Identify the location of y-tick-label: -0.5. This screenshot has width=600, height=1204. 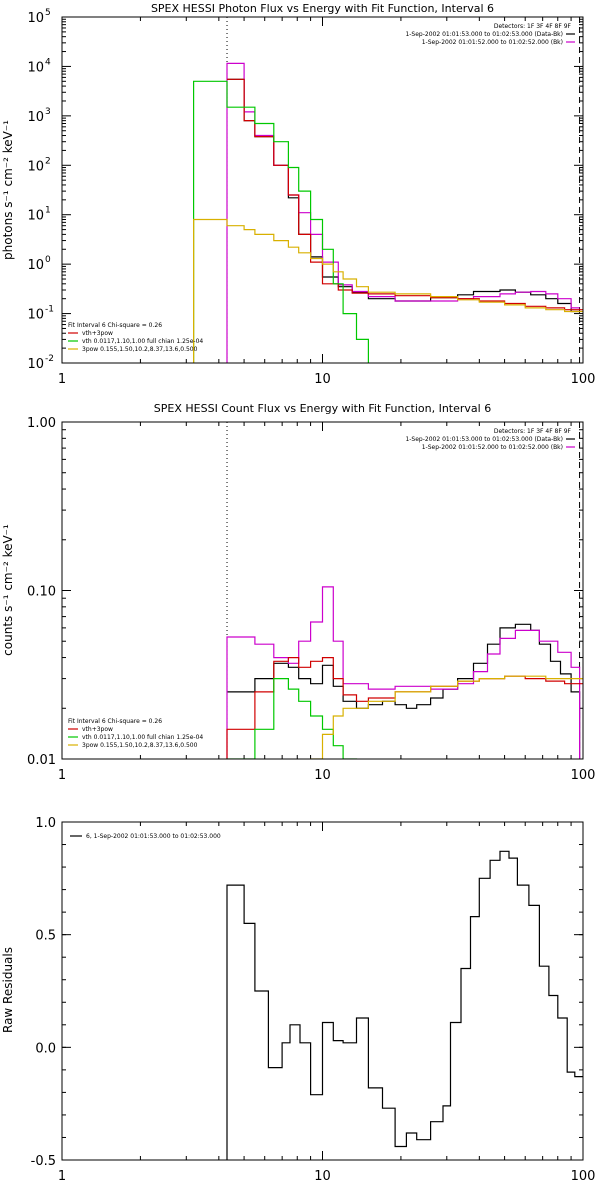
(43, 1161).